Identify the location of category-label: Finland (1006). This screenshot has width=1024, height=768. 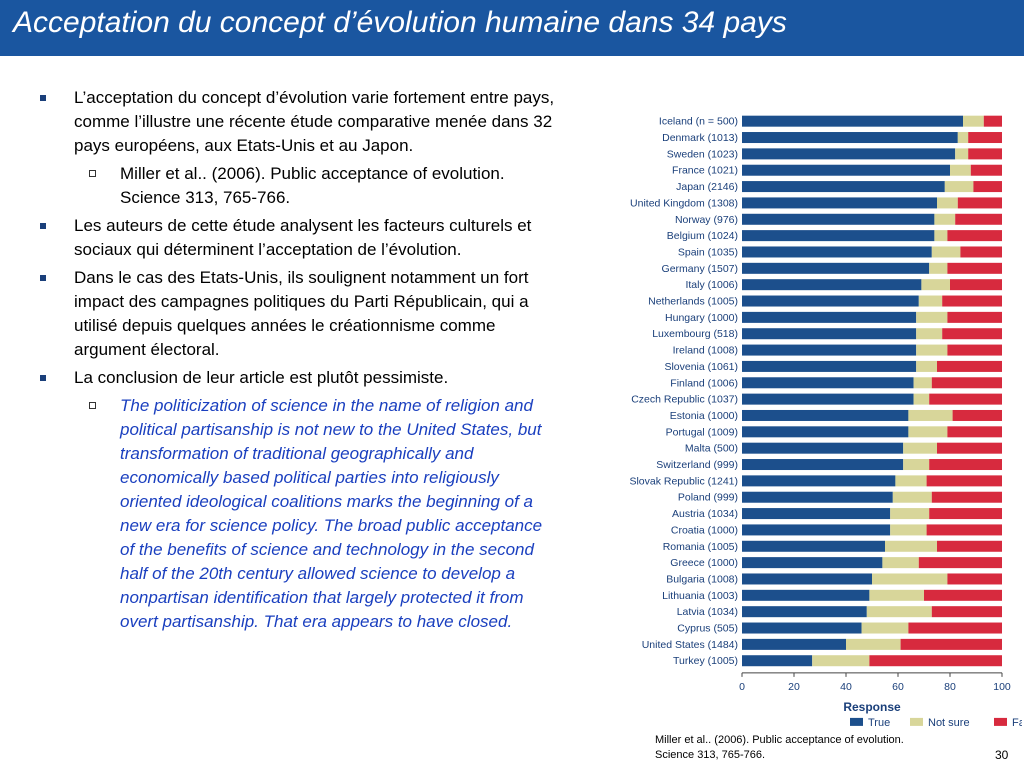
(704, 383).